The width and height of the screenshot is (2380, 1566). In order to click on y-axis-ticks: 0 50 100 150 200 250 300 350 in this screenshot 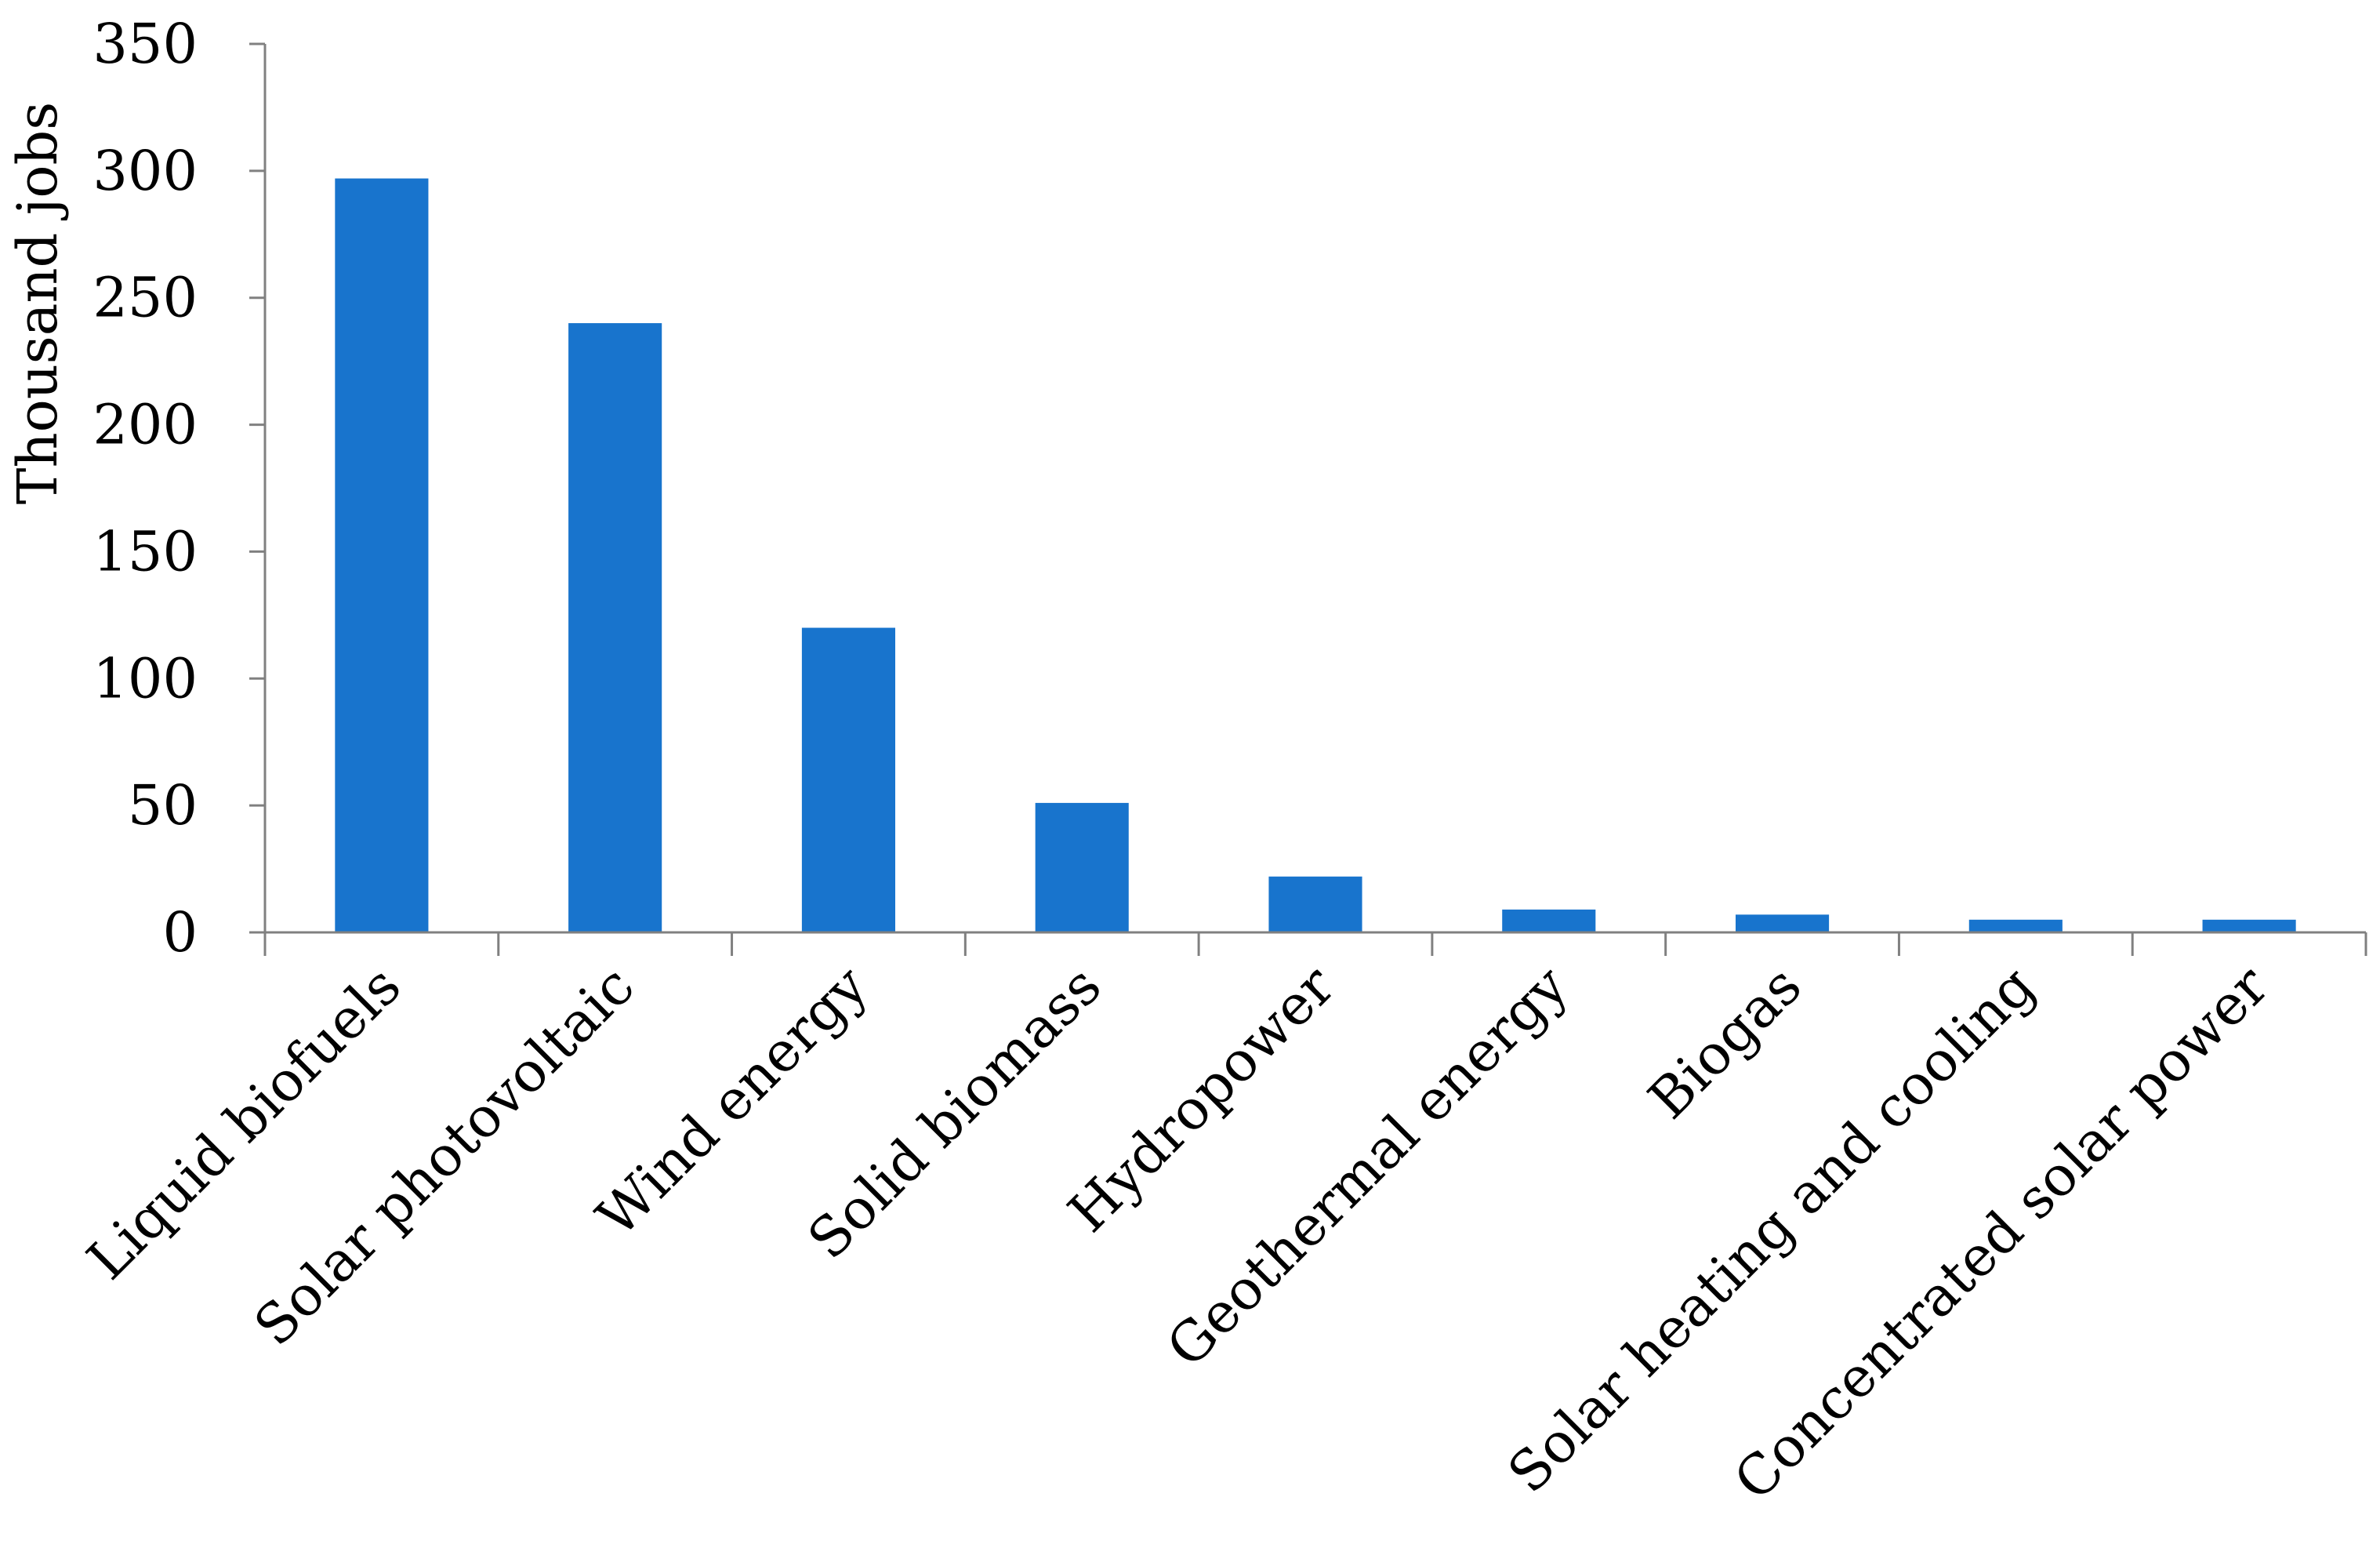, I will do `click(179, 488)`.